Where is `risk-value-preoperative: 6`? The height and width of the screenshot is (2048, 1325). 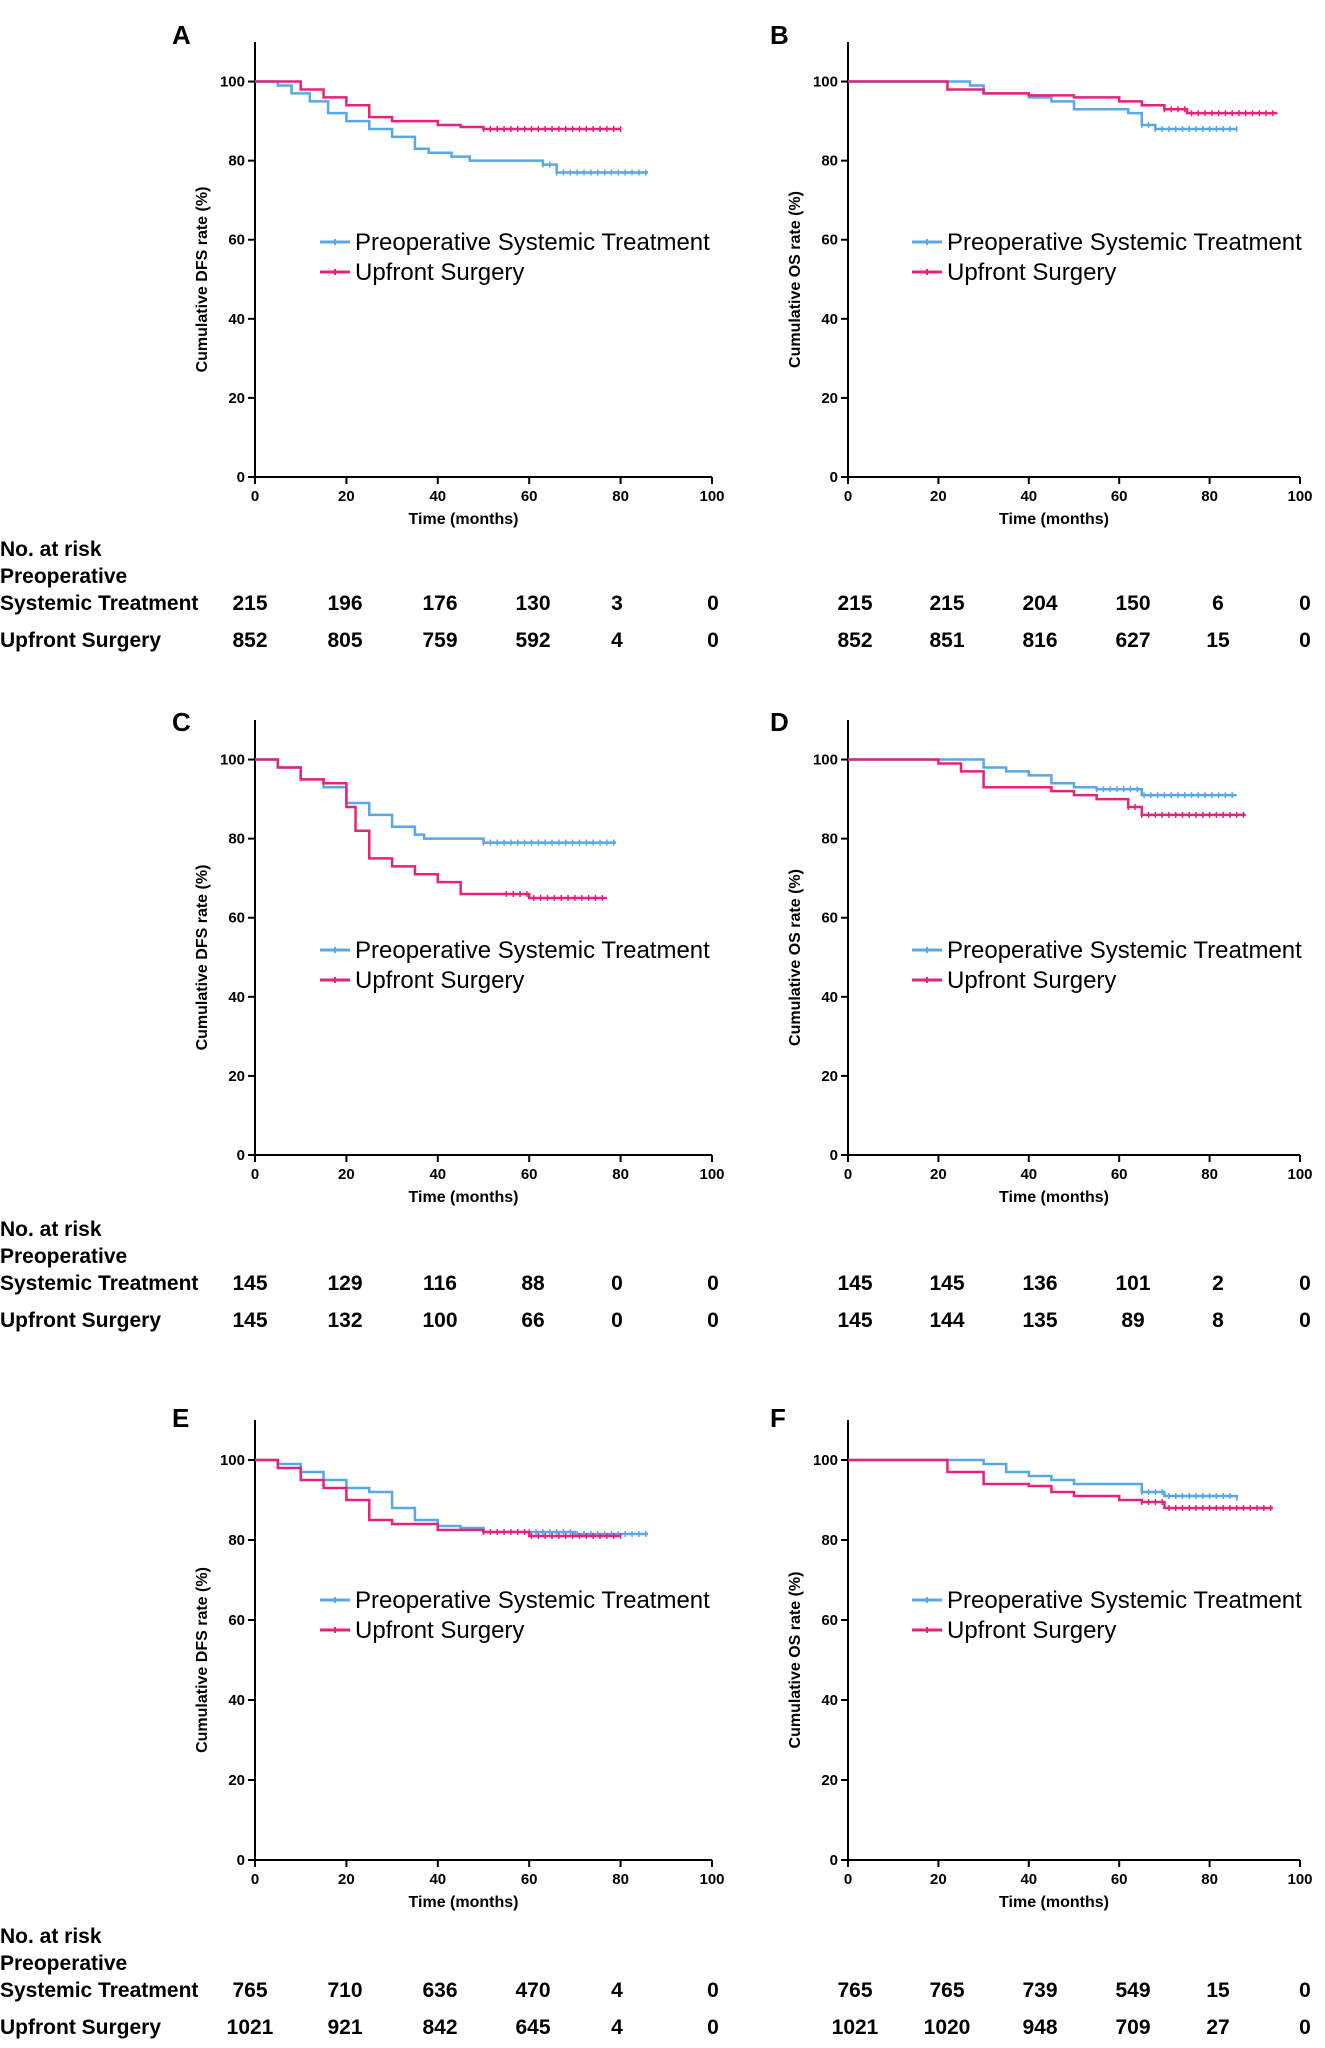 risk-value-preoperative: 6 is located at coordinates (1218, 603).